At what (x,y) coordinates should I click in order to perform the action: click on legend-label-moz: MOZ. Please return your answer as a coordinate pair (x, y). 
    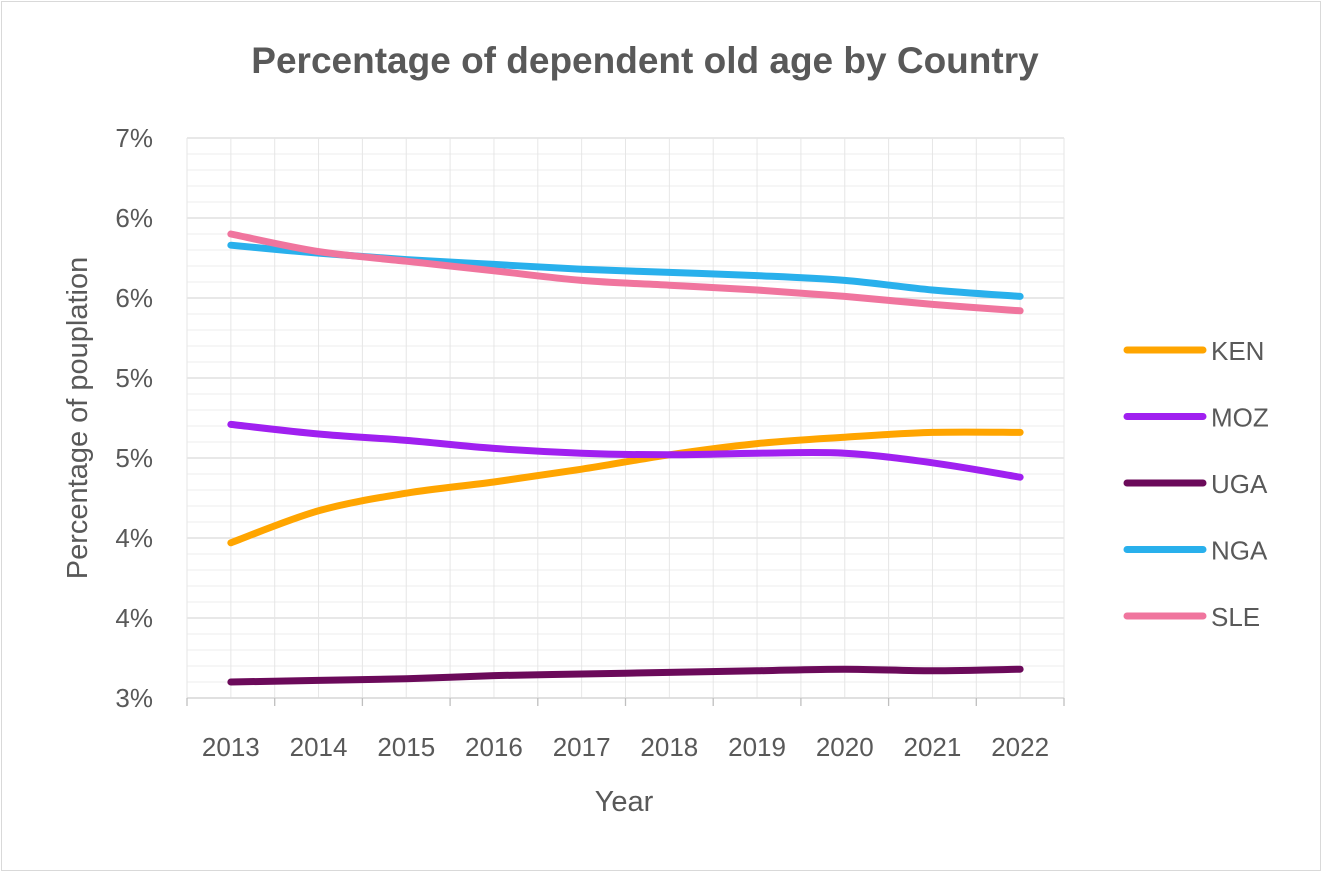
    Looking at the image, I should click on (1240, 418).